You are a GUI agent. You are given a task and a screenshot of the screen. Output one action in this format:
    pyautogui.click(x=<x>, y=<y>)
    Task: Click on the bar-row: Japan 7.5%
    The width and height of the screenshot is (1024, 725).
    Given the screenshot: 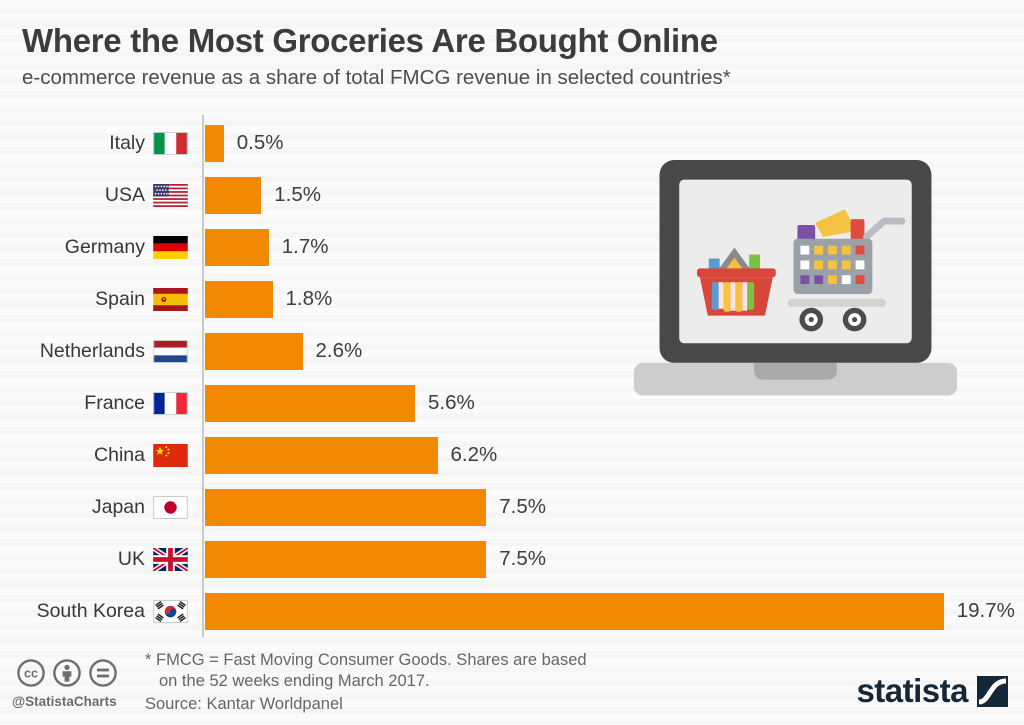 What is the action you would take?
    pyautogui.click(x=512, y=507)
    